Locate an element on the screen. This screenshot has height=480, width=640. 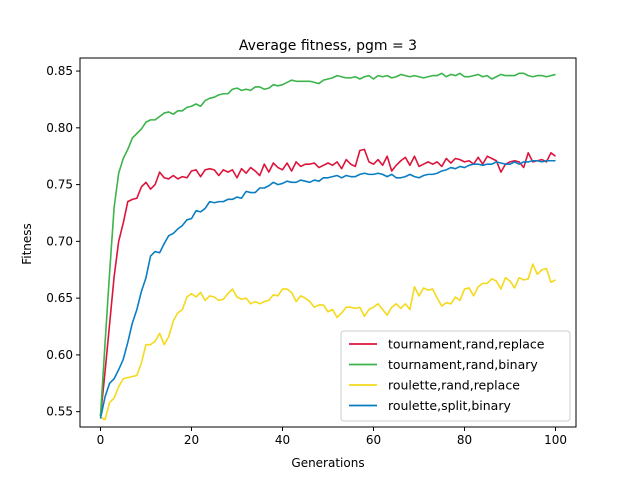
y-tick-label: 0.60 is located at coordinates (59, 355).